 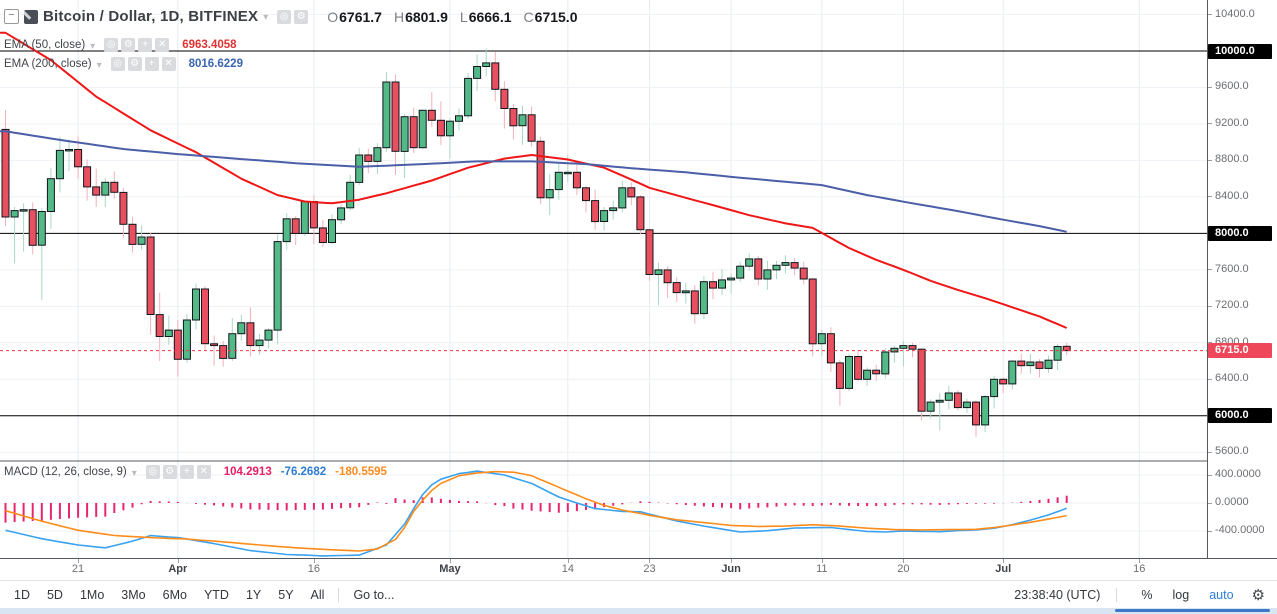 I want to click on price-level-badge: 6000.0, so click(x=1240, y=416).